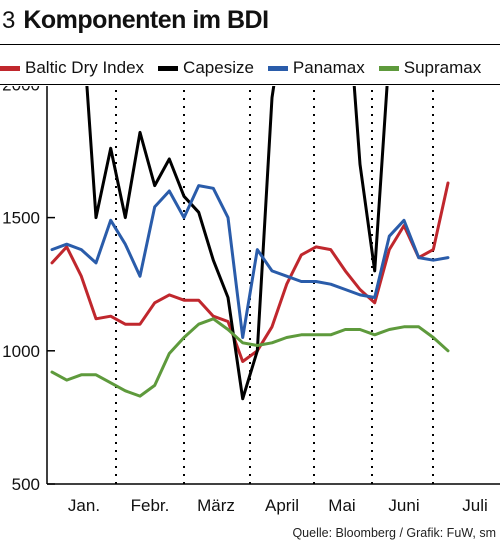 The height and width of the screenshot is (545, 500). What do you see at coordinates (146, 20) in the screenshot?
I see `chart-title: Komponenten im BDI` at bounding box center [146, 20].